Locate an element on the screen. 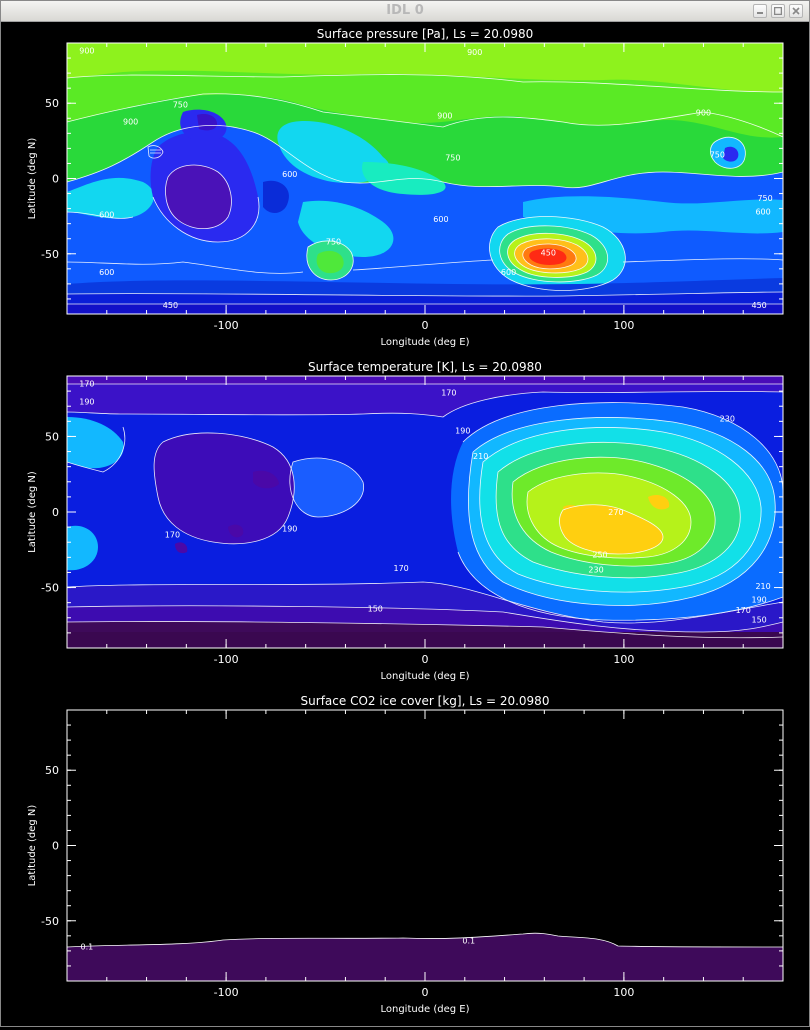  maximize-button is located at coordinates (778, 11).